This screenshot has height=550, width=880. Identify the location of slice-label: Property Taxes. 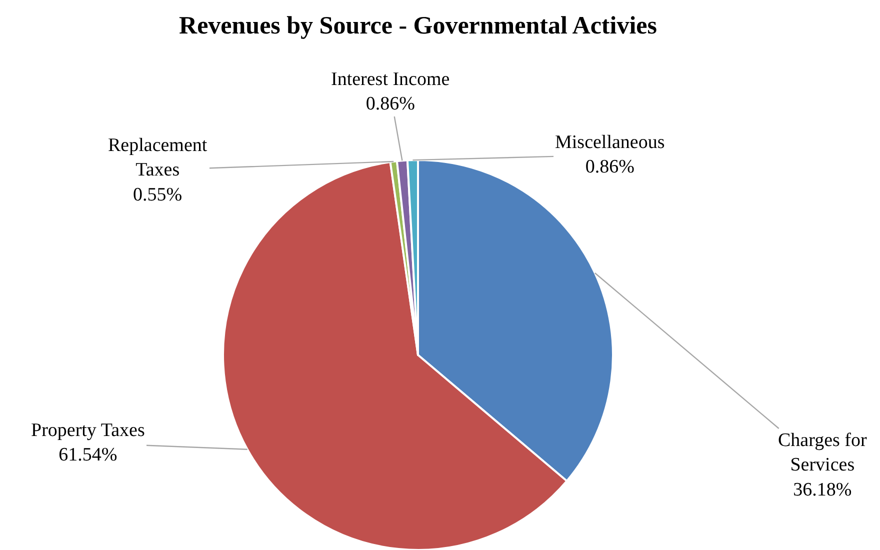
(88, 430).